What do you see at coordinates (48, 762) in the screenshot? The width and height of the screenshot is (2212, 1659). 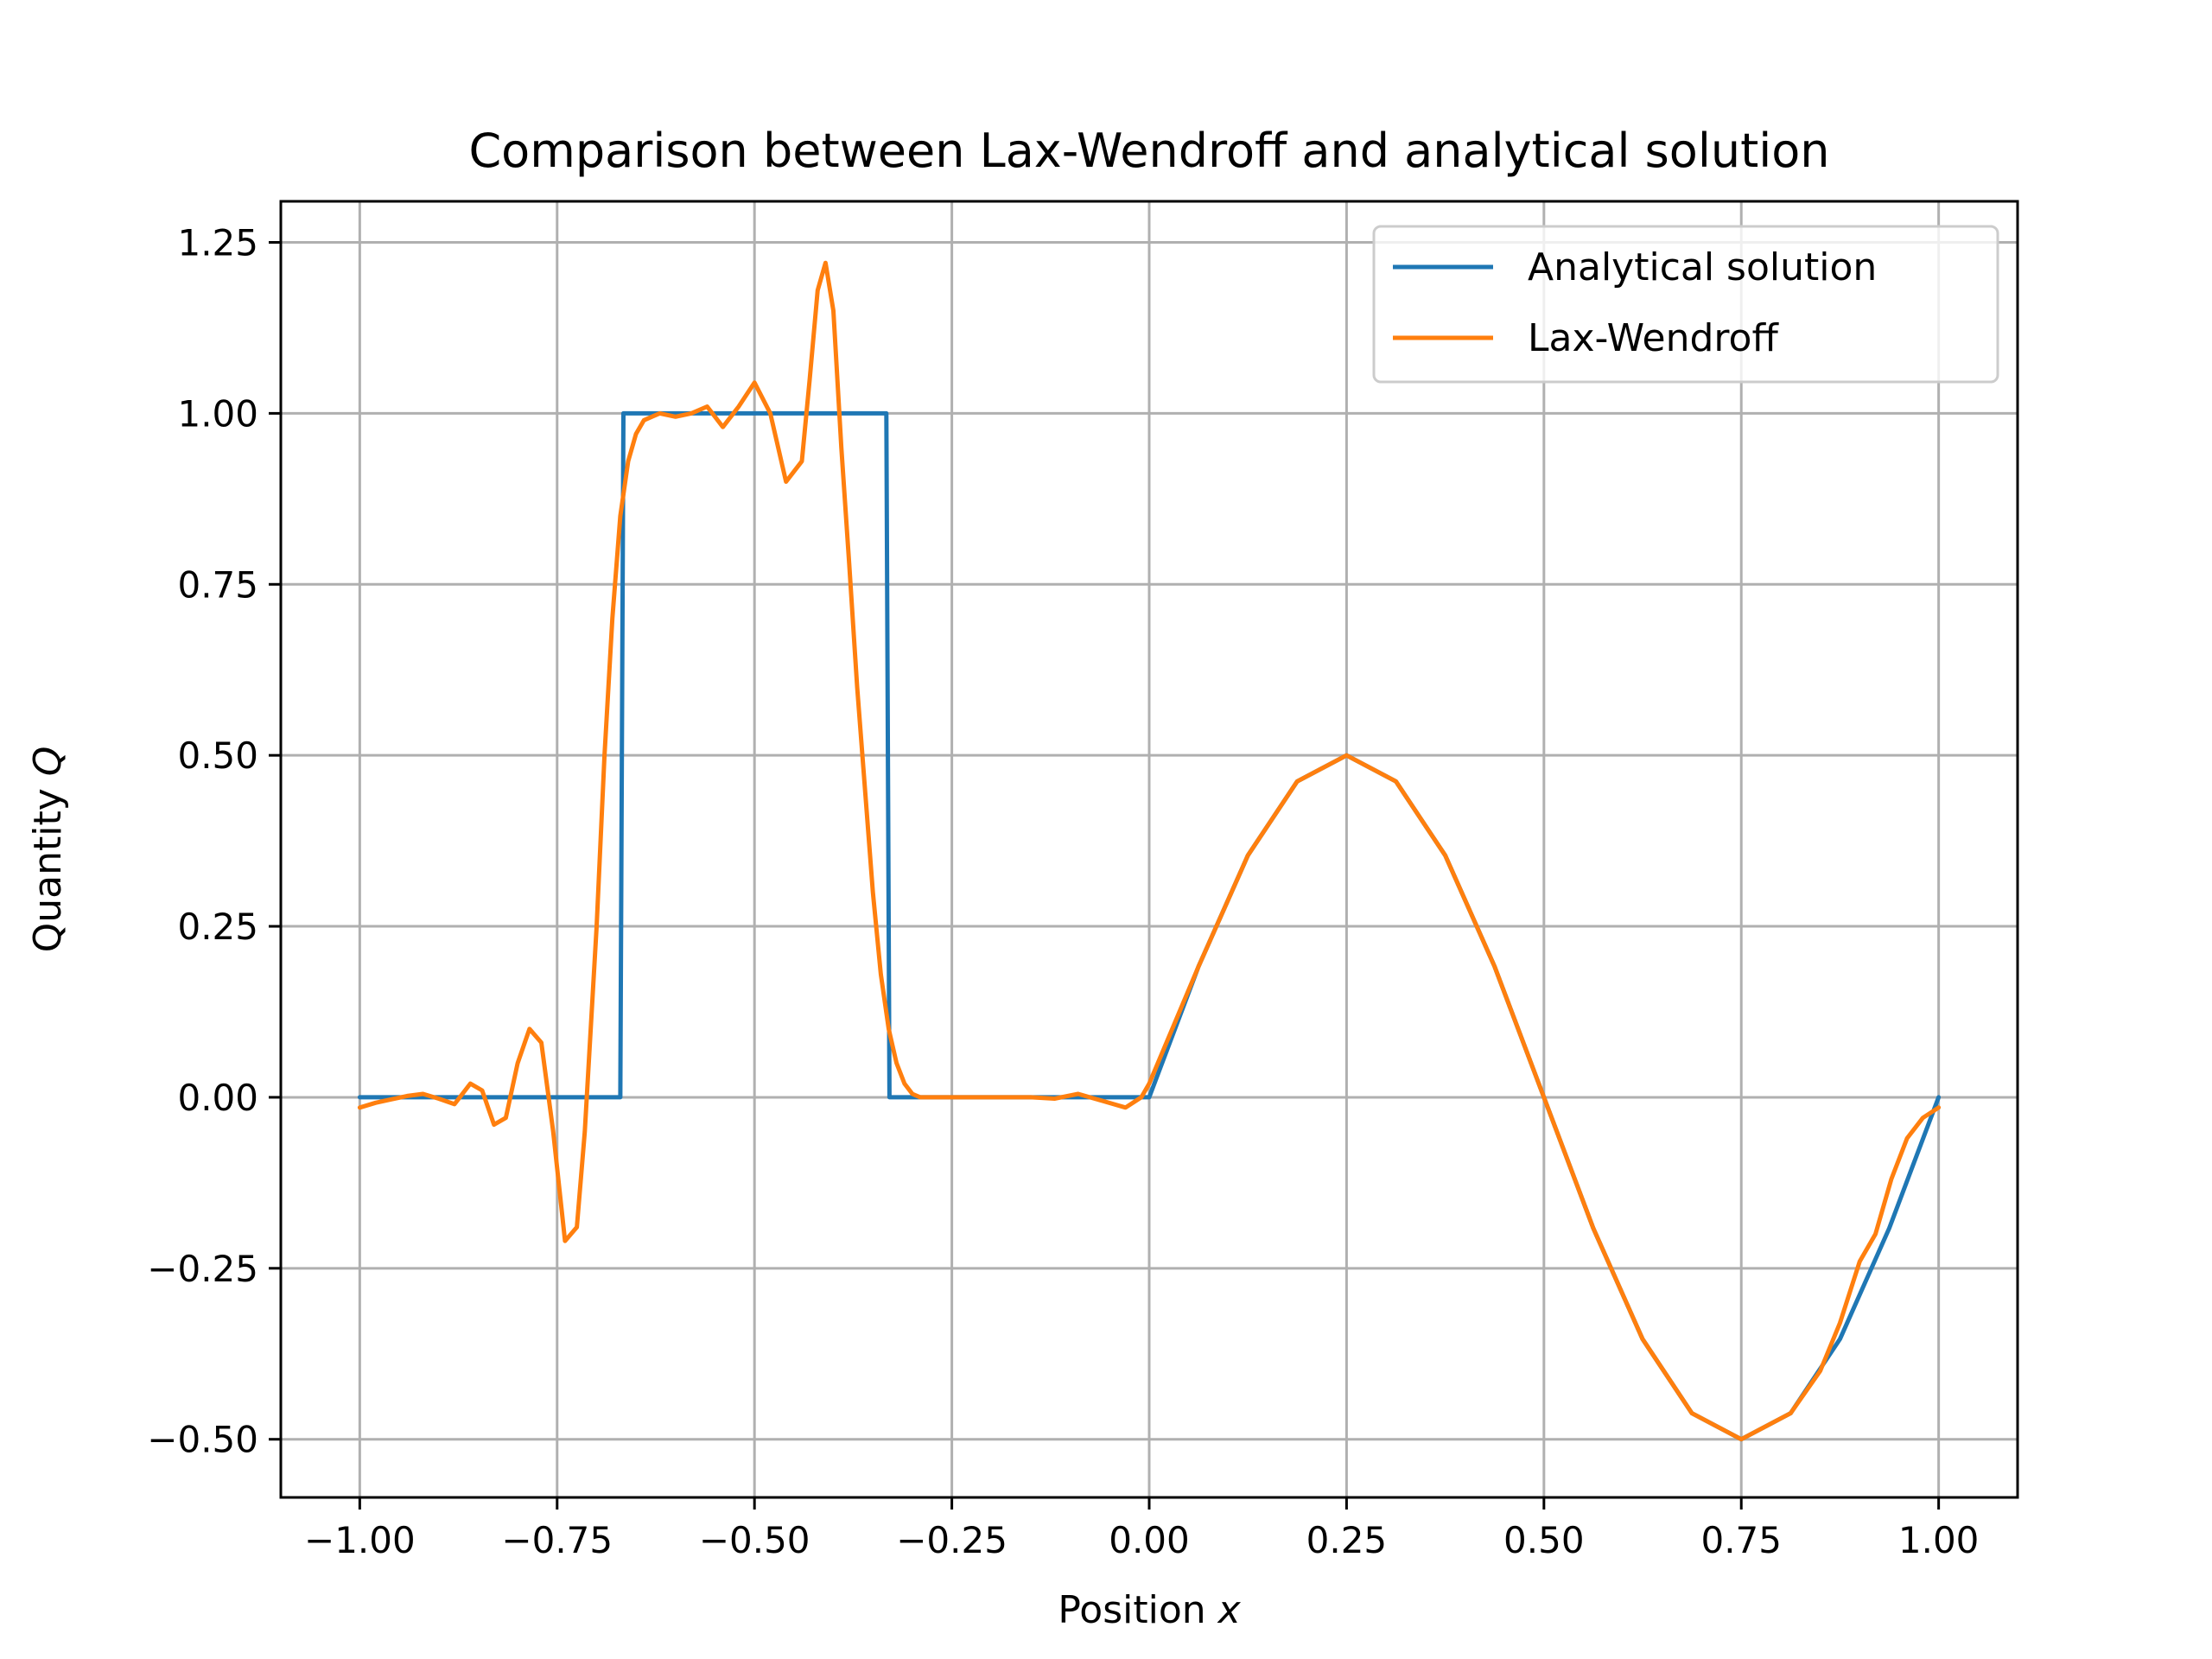 I see `y-axis-label-var: Q` at bounding box center [48, 762].